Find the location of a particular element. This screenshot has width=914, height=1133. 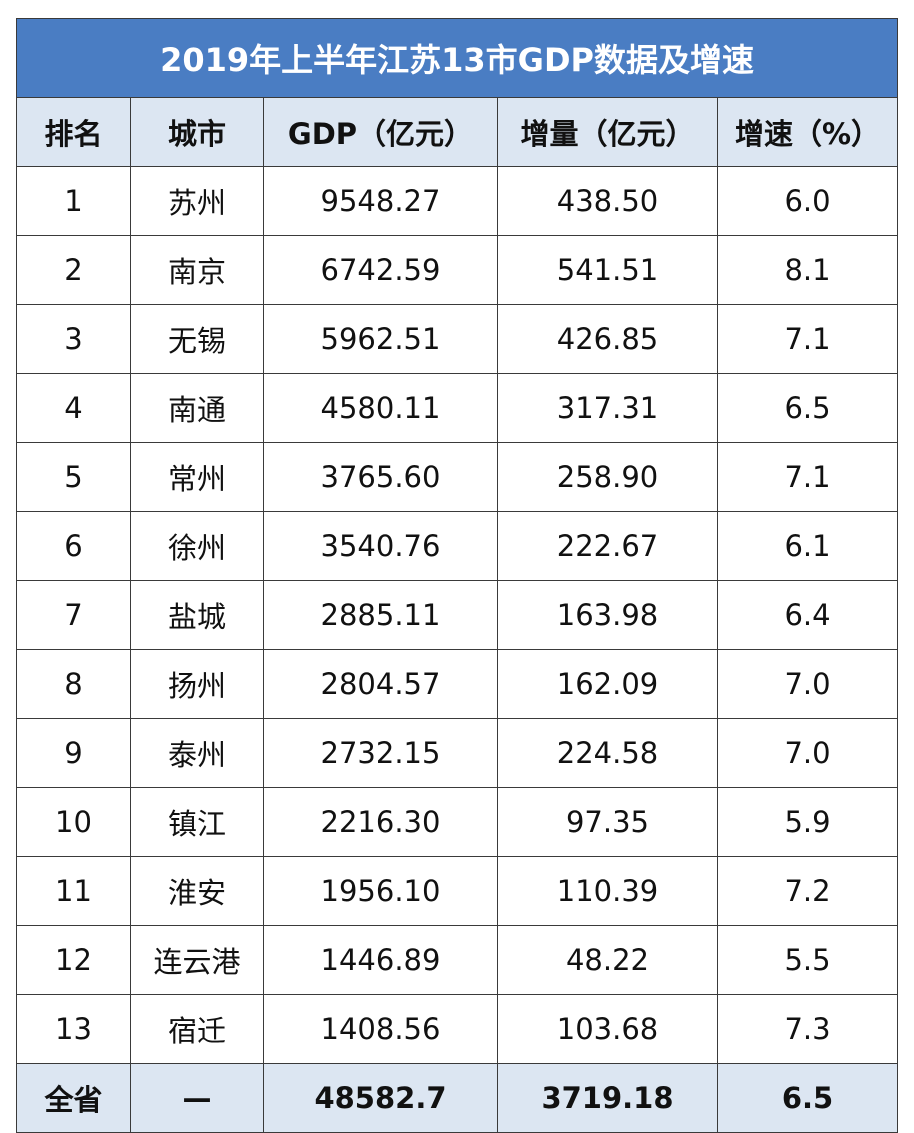

data-row-cell: 11 is located at coordinates (73, 891).